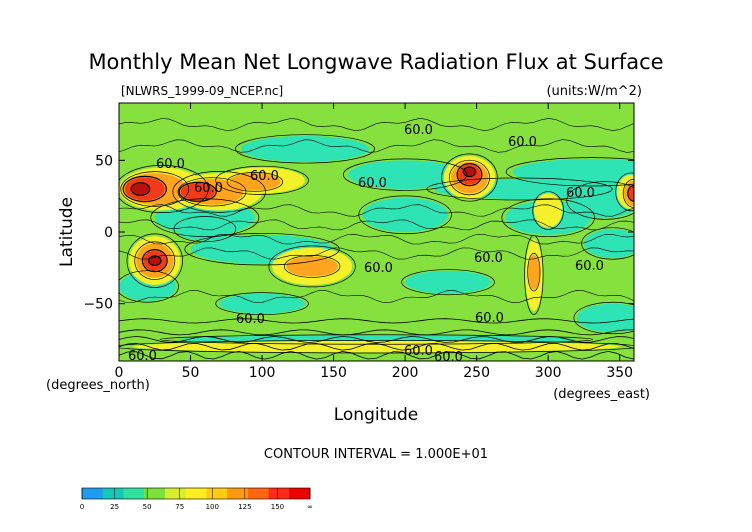 The height and width of the screenshot is (532, 752). What do you see at coordinates (114, 507) in the screenshot?
I see `colorbar-label: 25` at bounding box center [114, 507].